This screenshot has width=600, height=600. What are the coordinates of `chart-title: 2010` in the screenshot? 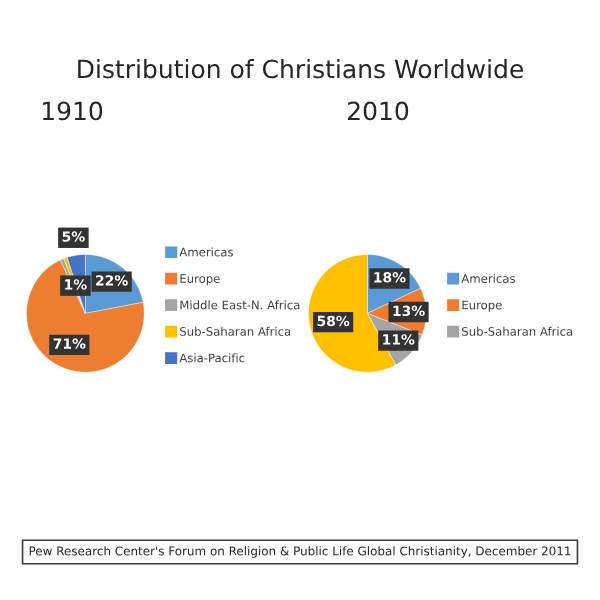 It's located at (378, 111).